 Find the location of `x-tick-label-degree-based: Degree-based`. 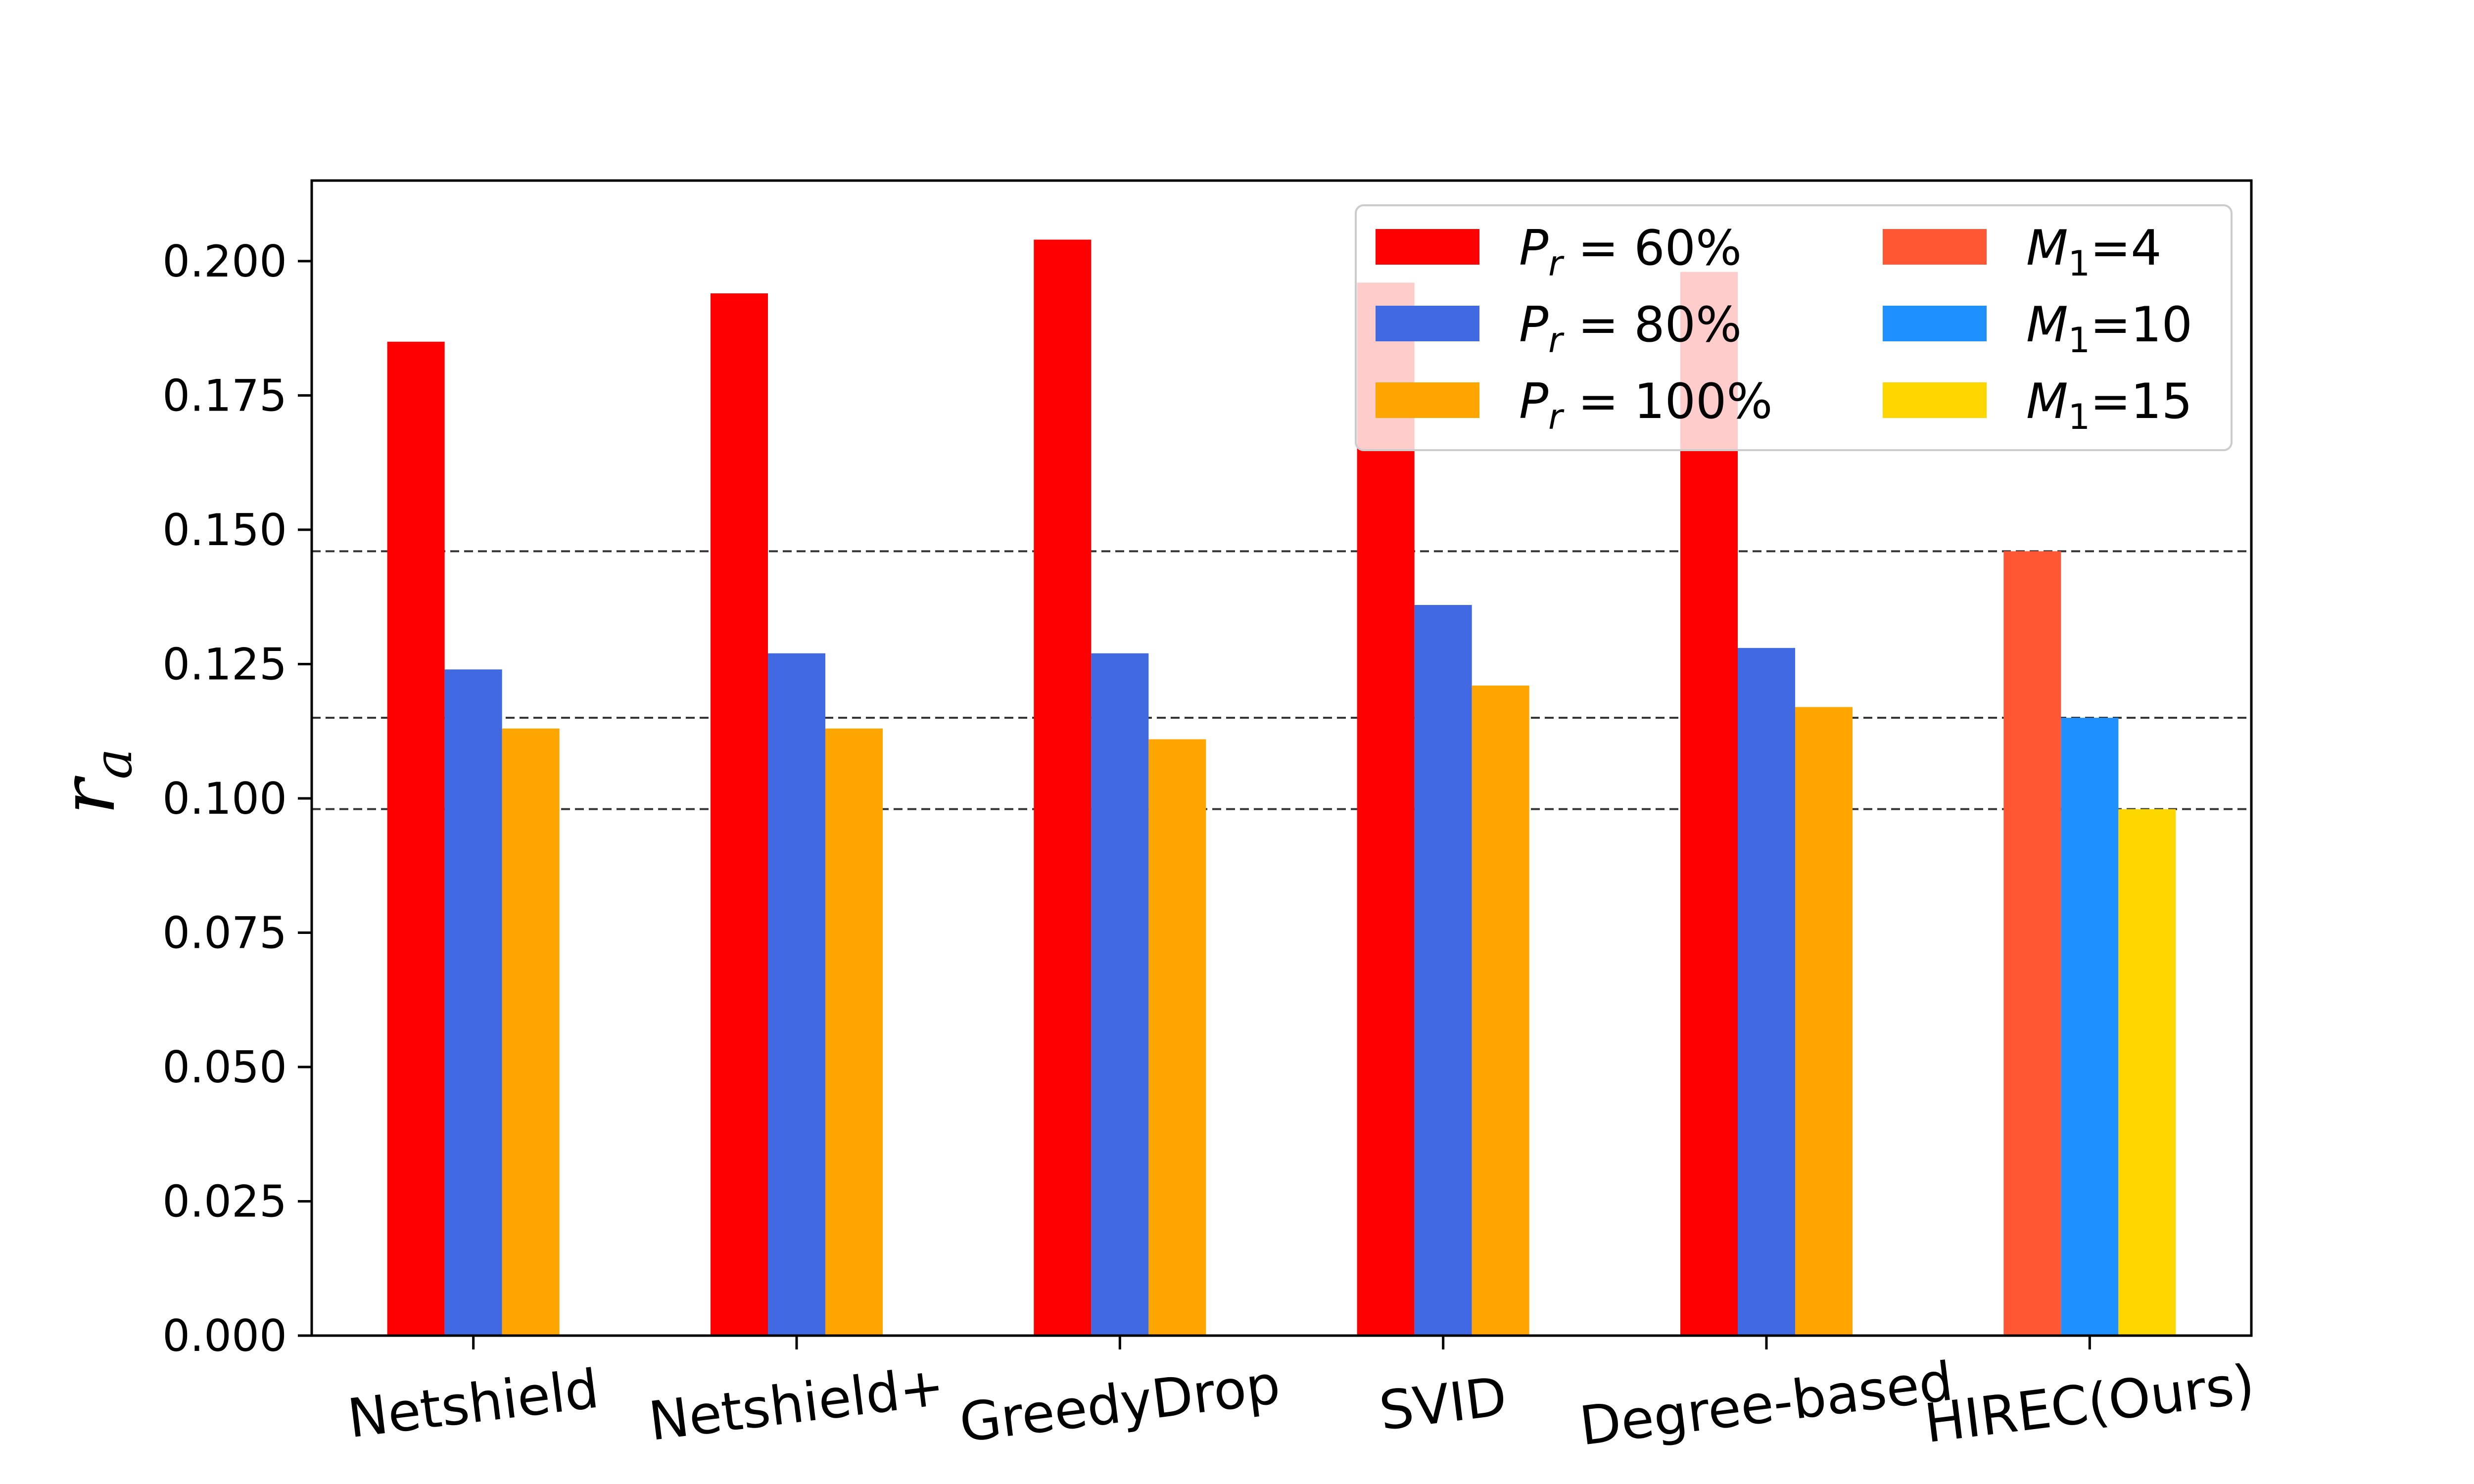

x-tick-label-degree-based: Degree-based is located at coordinates (1766, 1403).